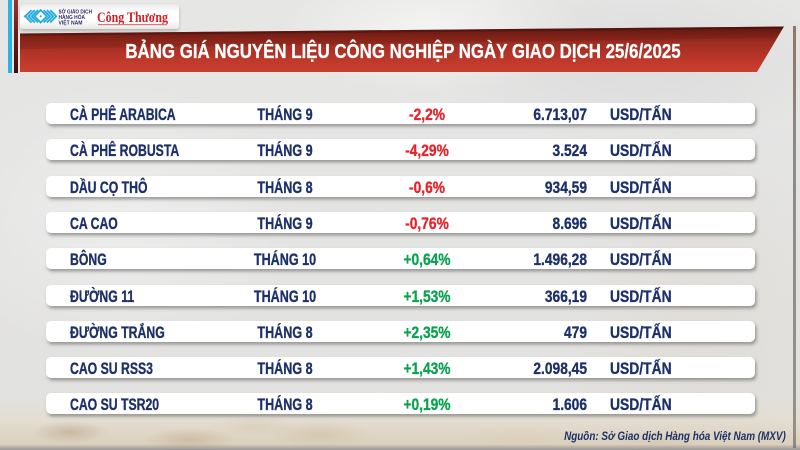 Image resolution: width=800 pixels, height=450 pixels. Describe the element at coordinates (133, 18) in the screenshot. I see `svg-text: Công Thương` at that location.